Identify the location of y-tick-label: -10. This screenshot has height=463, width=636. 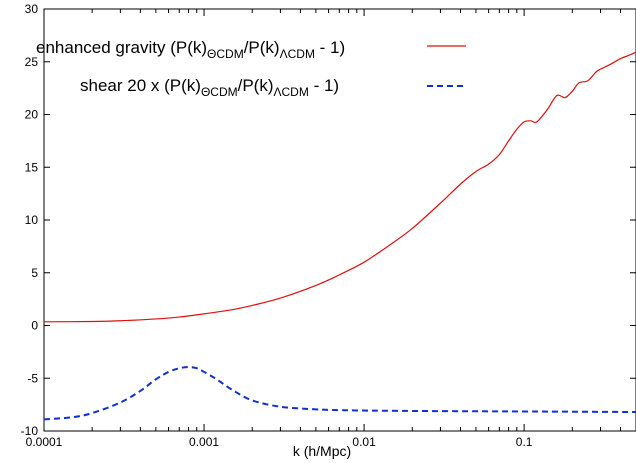
(30, 431).